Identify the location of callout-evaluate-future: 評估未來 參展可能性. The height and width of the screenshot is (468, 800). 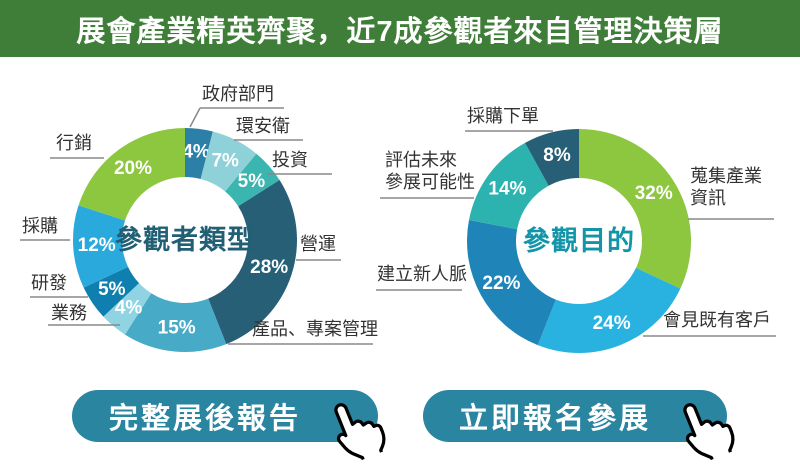
(430, 171).